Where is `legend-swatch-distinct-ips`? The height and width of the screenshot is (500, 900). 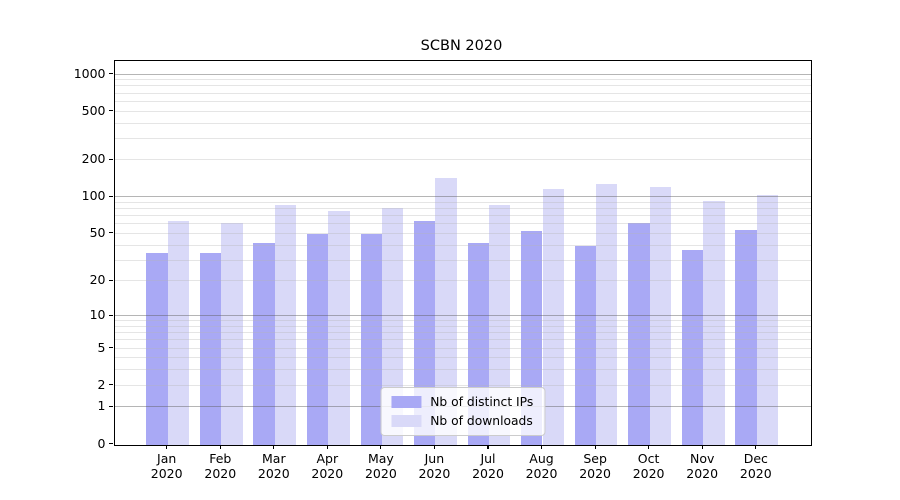
legend-swatch-distinct-ips is located at coordinates (406, 401).